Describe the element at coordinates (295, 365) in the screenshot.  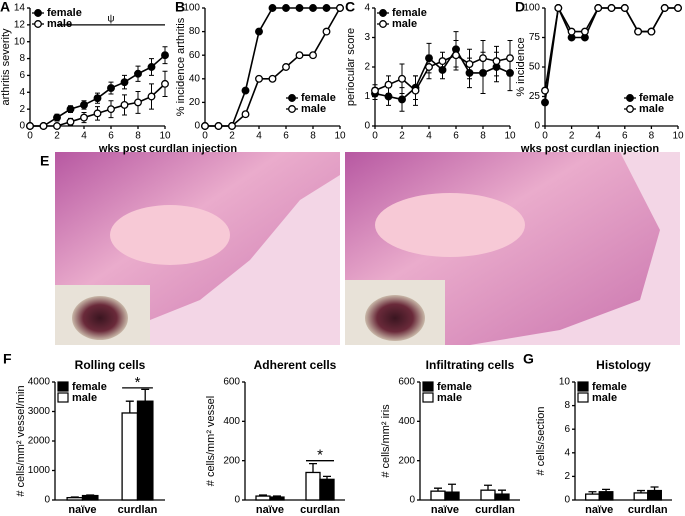
I see `chart-title: Adherent cells` at that location.